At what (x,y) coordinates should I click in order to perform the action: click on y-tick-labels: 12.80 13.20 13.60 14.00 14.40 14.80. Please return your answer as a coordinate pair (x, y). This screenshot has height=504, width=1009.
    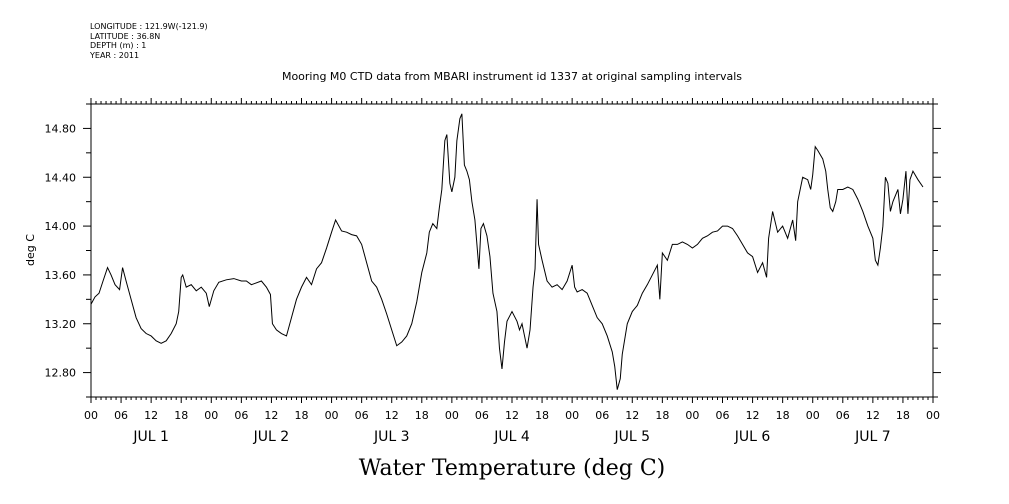
    Looking at the image, I should click on (61, 250).